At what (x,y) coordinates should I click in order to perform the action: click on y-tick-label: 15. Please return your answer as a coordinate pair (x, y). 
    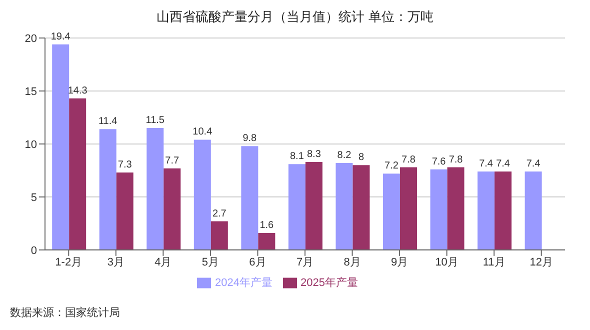
    Looking at the image, I should click on (30, 92).